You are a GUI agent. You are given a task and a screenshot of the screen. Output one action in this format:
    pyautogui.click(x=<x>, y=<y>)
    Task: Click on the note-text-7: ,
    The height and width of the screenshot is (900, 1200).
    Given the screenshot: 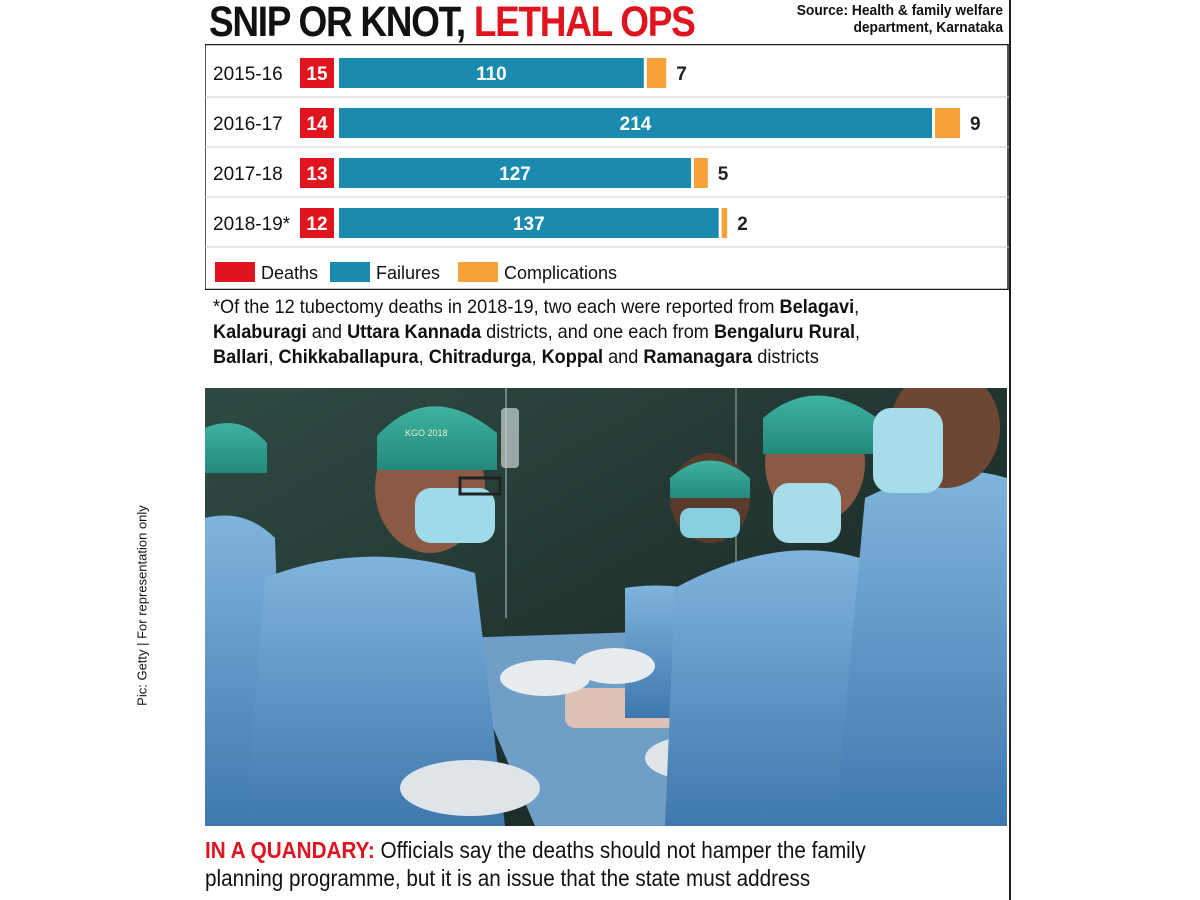 What is the action you would take?
    pyautogui.click(x=423, y=357)
    